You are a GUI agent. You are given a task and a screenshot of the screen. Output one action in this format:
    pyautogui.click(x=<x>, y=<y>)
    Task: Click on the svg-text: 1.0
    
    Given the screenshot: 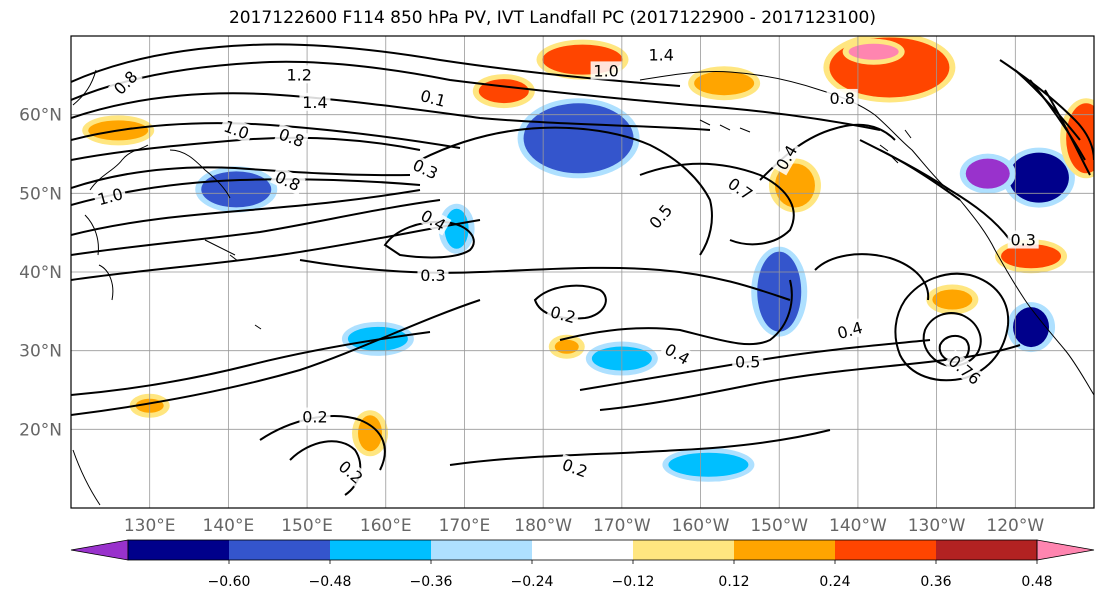 What is the action you would take?
    pyautogui.click(x=605, y=70)
    